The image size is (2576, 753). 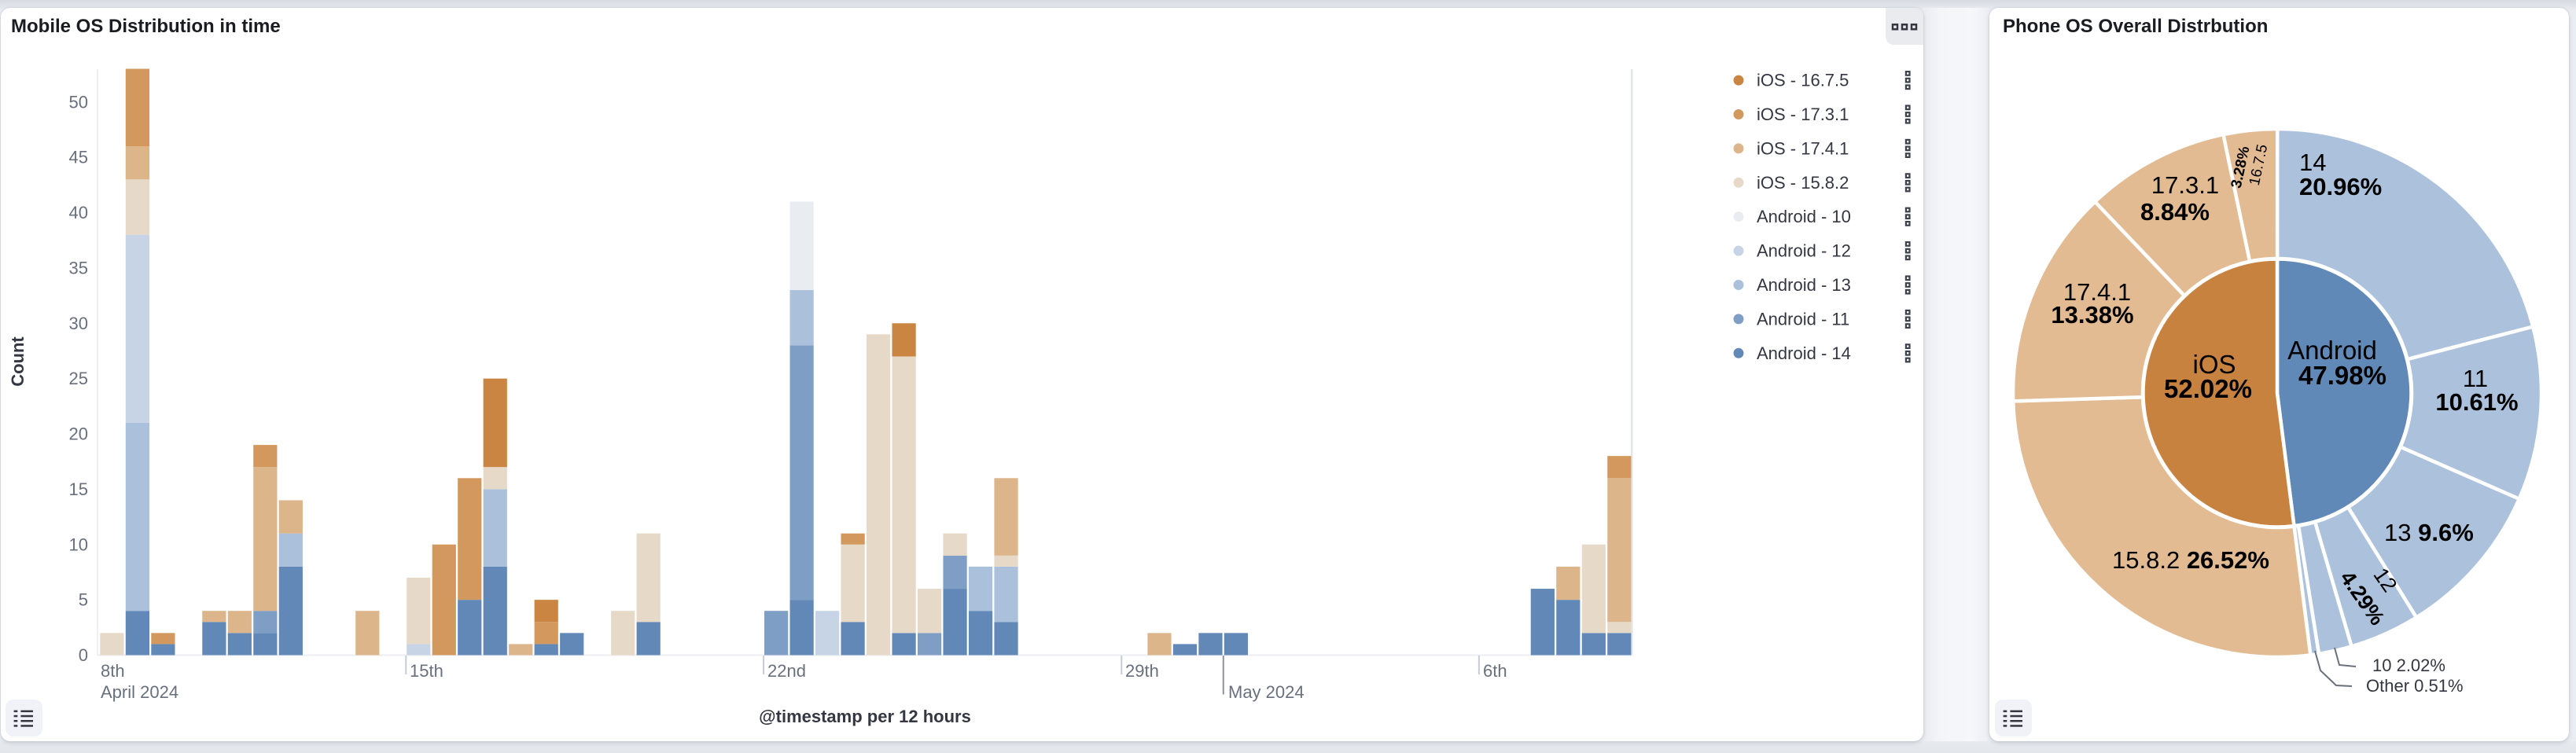 I want to click on svg-text: 15.8.2 26.52%, so click(x=2190, y=560).